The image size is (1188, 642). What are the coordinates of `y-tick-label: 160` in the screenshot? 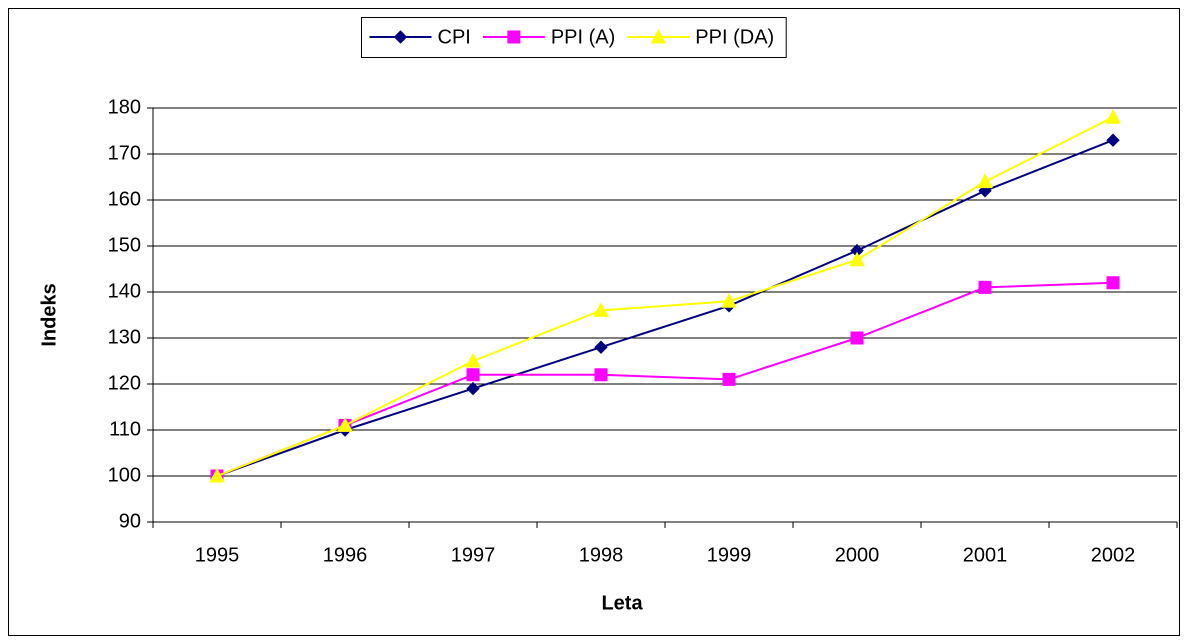 It's located at (124, 199).